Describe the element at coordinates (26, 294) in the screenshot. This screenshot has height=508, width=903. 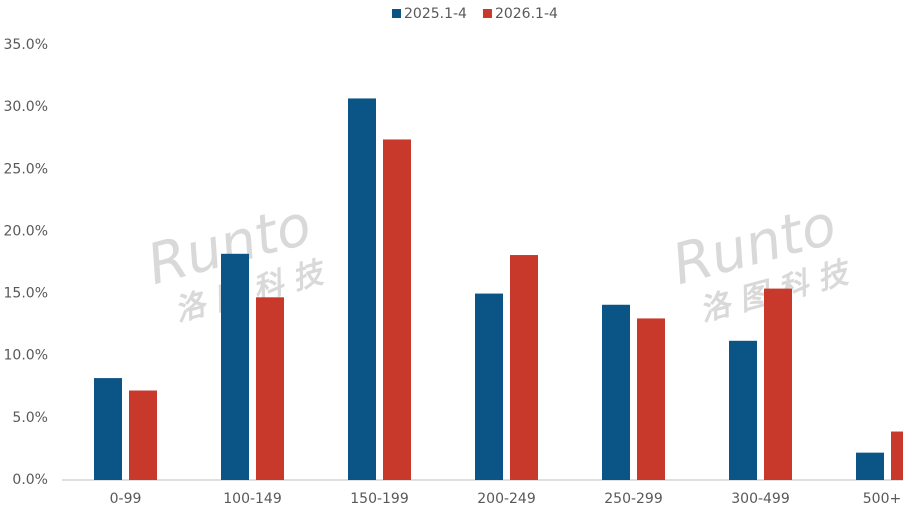
I see `y-tick-label: 15.0%` at that location.